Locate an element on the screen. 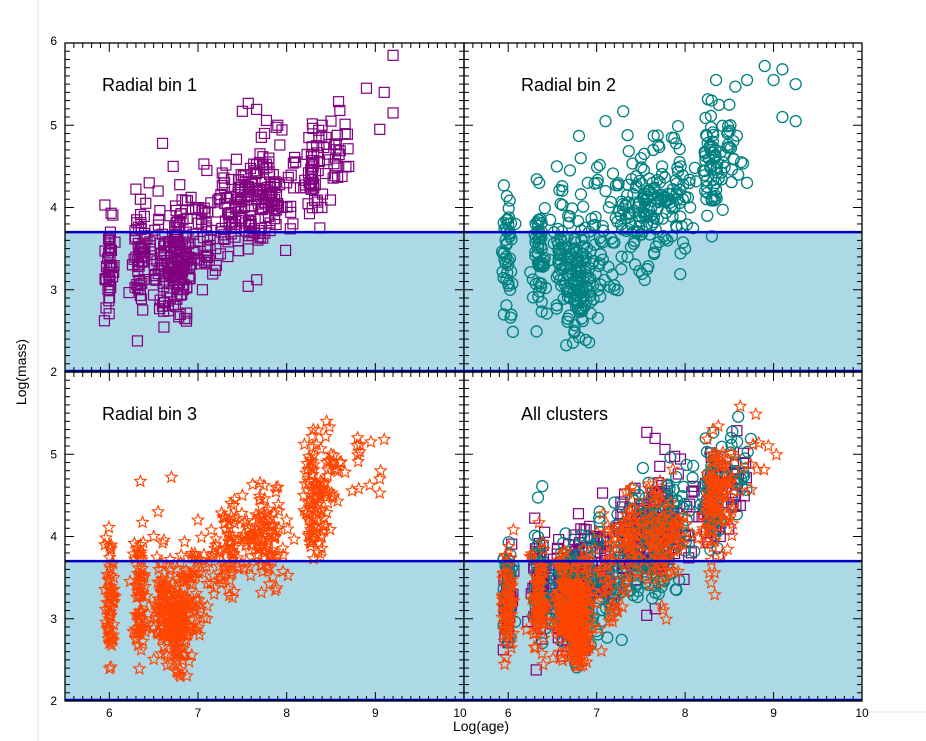 The image size is (926, 741). y-axis-title: Log(mass) is located at coordinates (21, 372).